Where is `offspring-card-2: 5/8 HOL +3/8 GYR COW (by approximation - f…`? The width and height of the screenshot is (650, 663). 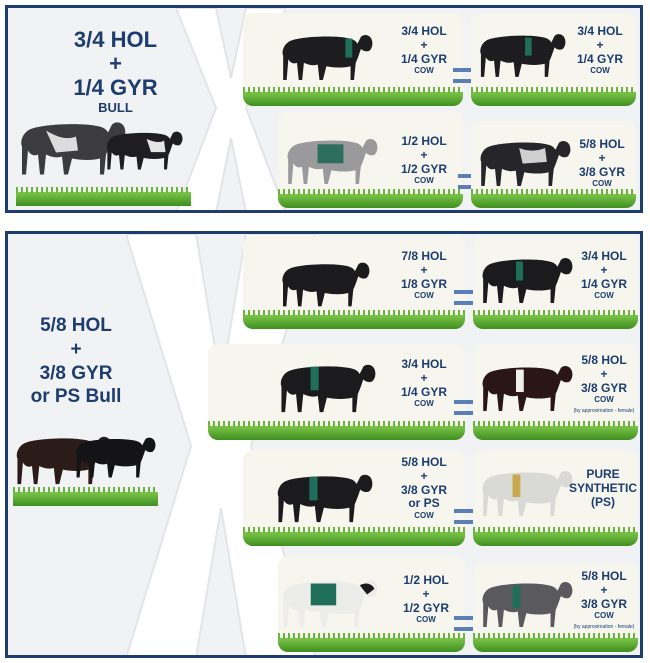
offspring-card-2: 5/8 HOL +3/8 GYR COW (by approximation - f… is located at coordinates (555, 392).